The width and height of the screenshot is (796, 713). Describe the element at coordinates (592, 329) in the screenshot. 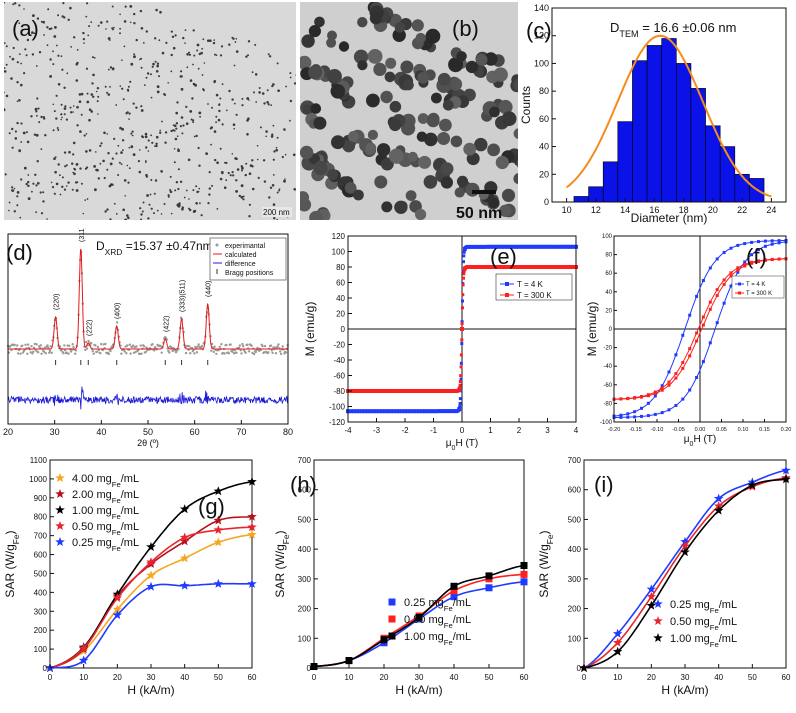

I see `y-axis-label: M (emu/g)` at that location.